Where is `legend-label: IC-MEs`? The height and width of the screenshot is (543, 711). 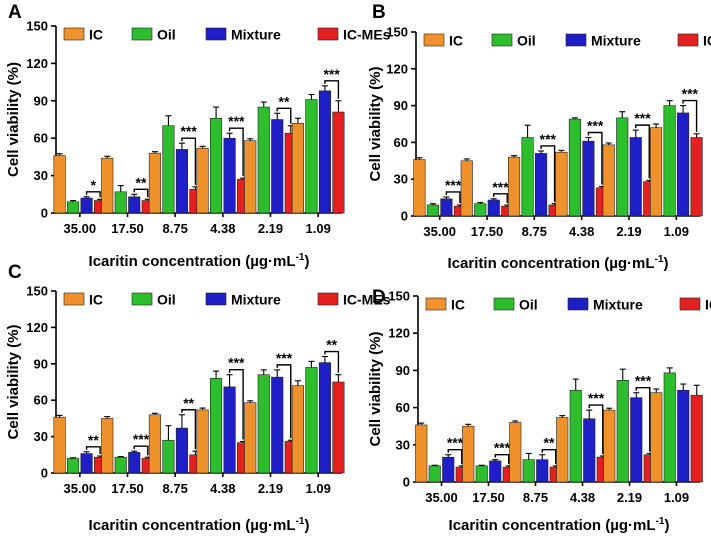
legend-label: IC-MEs is located at coordinates (367, 300).